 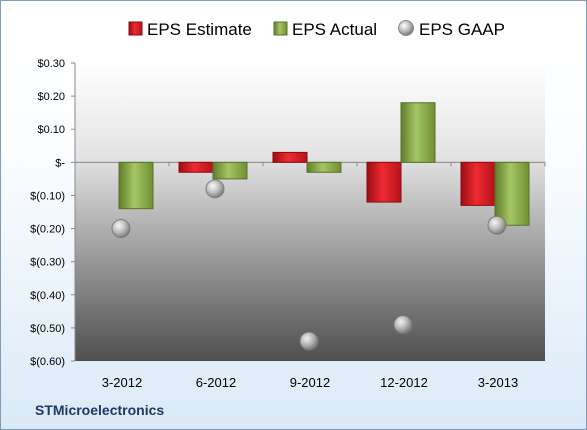 What do you see at coordinates (280, 28) in the screenshot?
I see `legend-swatch-eps-actual` at bounding box center [280, 28].